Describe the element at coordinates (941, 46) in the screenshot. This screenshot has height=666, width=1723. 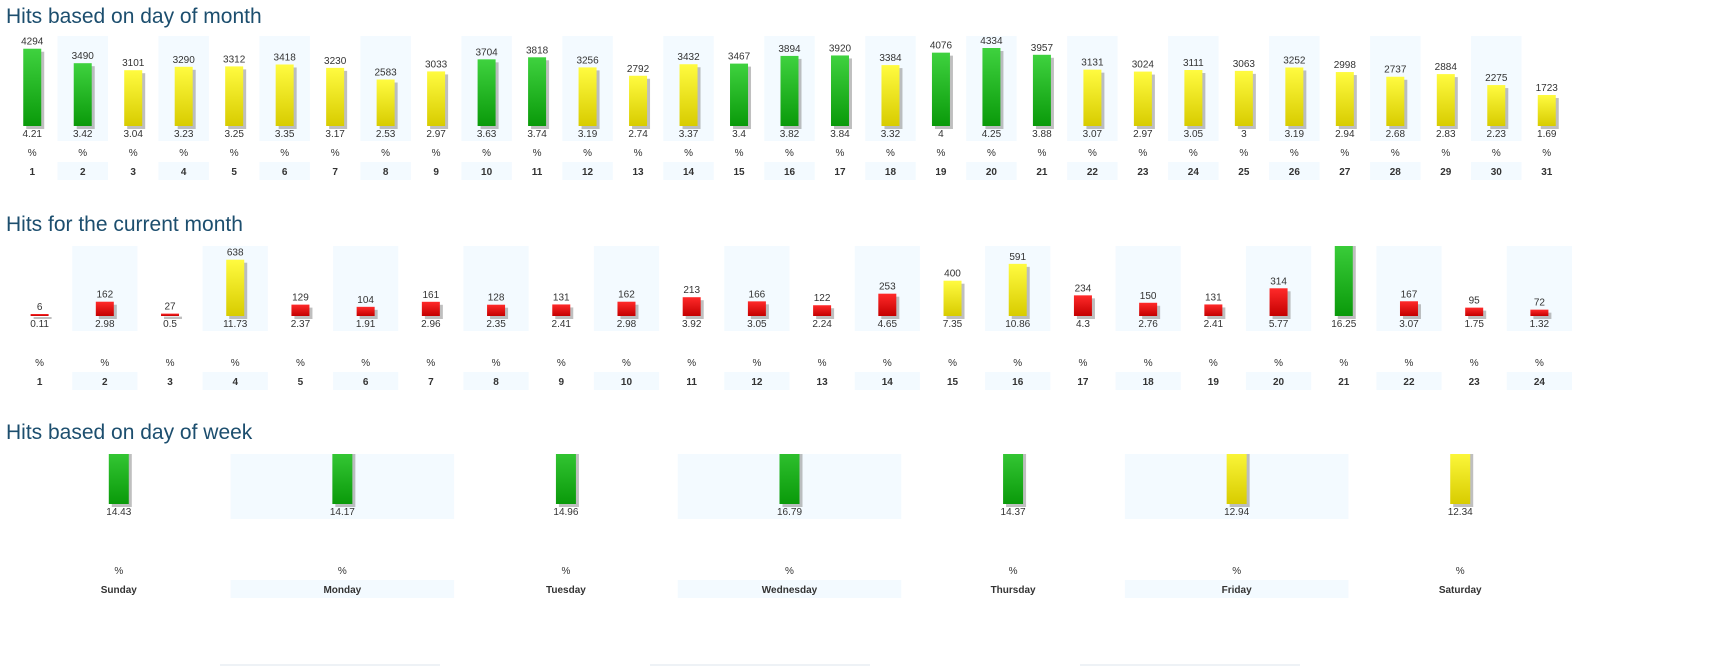
I see `value-label: 4076` at that location.